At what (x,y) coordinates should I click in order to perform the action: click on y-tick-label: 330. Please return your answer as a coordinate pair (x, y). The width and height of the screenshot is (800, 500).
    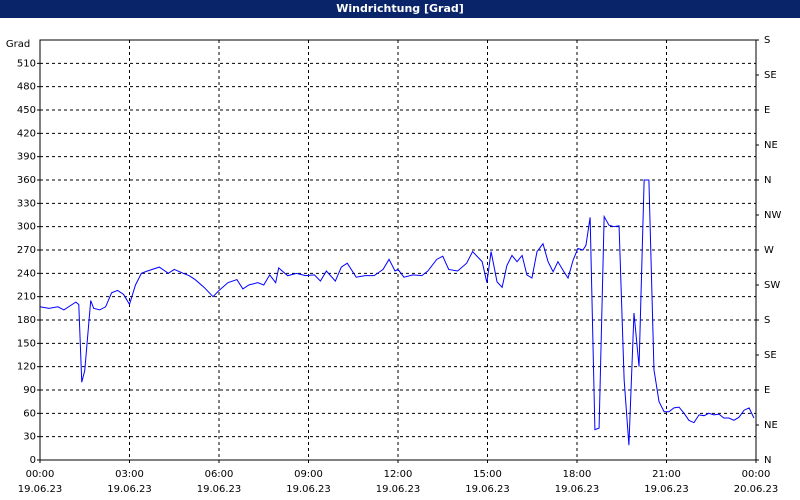
    Looking at the image, I should click on (26, 203).